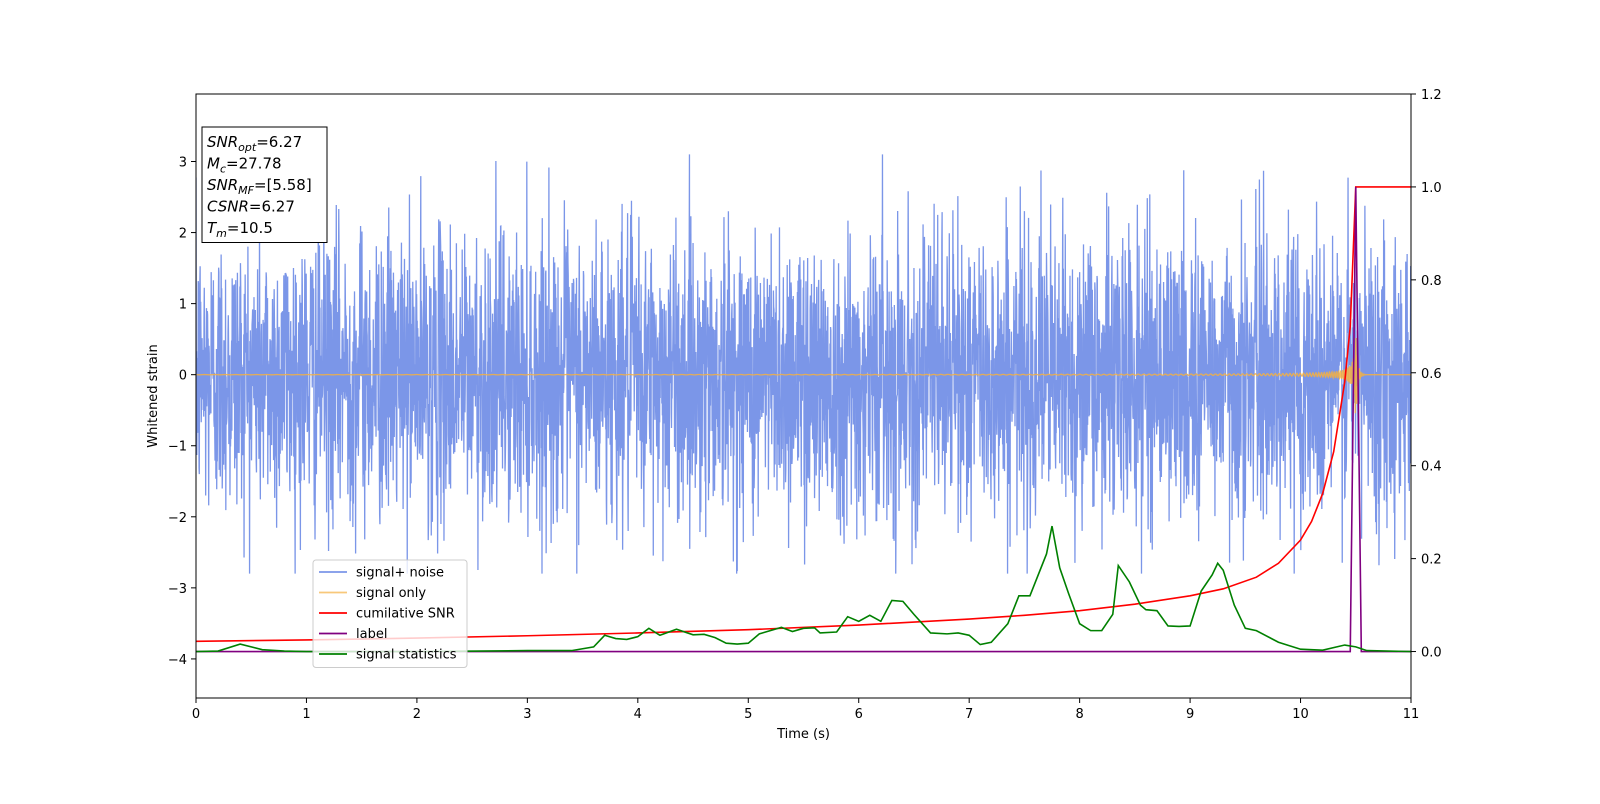 Image resolution: width=1600 pixels, height=804 pixels. Describe the element at coordinates (391, 593) in the screenshot. I see `legend-label: signal only` at that location.